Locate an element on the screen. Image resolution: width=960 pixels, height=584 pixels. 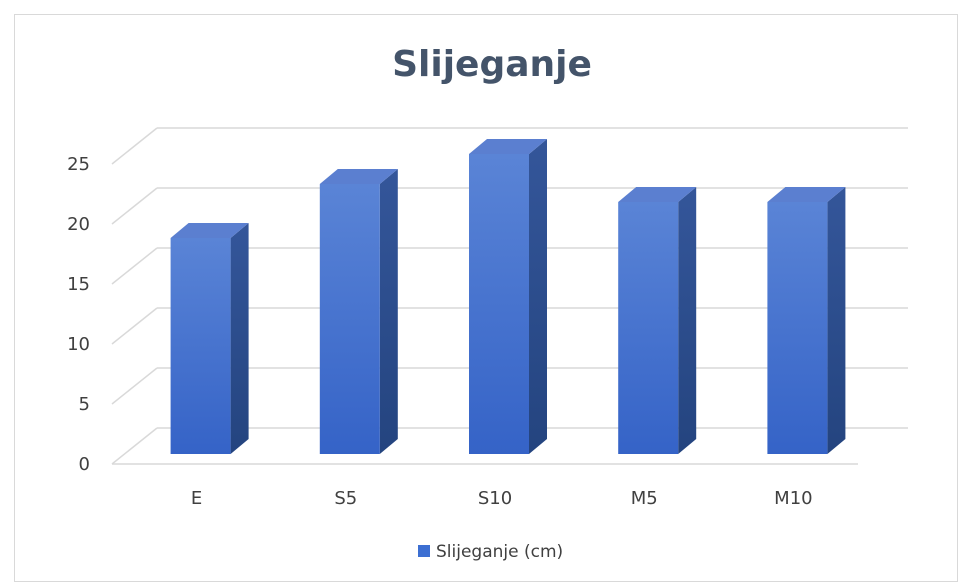
legend-swatch is located at coordinates (424, 551).